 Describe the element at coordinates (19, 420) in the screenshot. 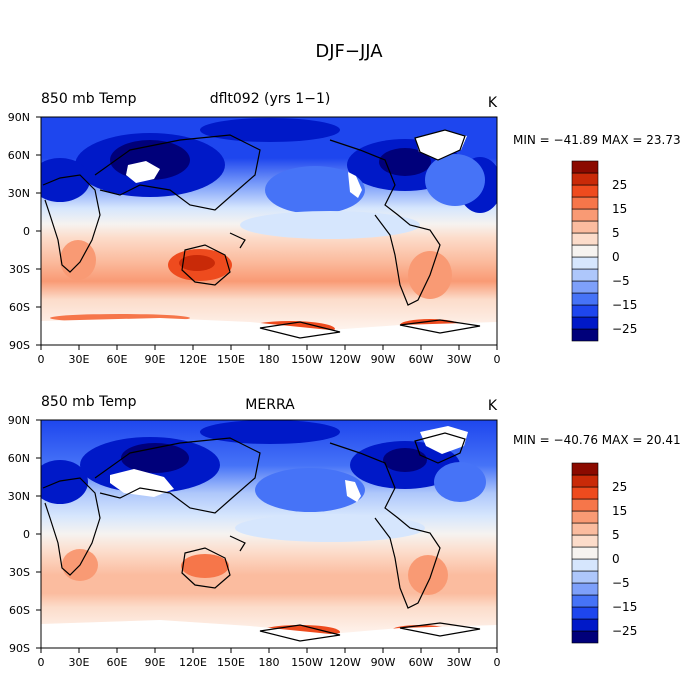

I see `lat-tick-label: 90N` at that location.